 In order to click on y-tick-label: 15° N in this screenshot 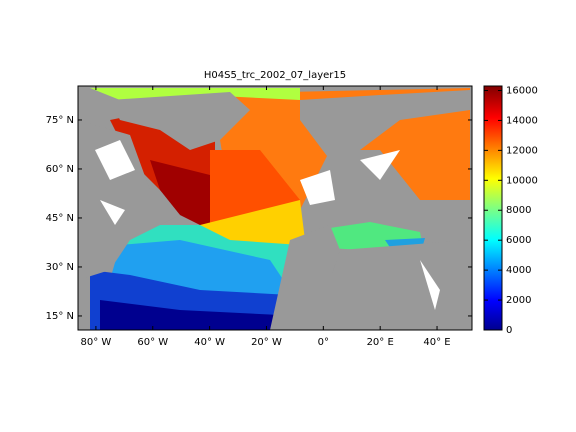, I will do `click(60, 316)`.